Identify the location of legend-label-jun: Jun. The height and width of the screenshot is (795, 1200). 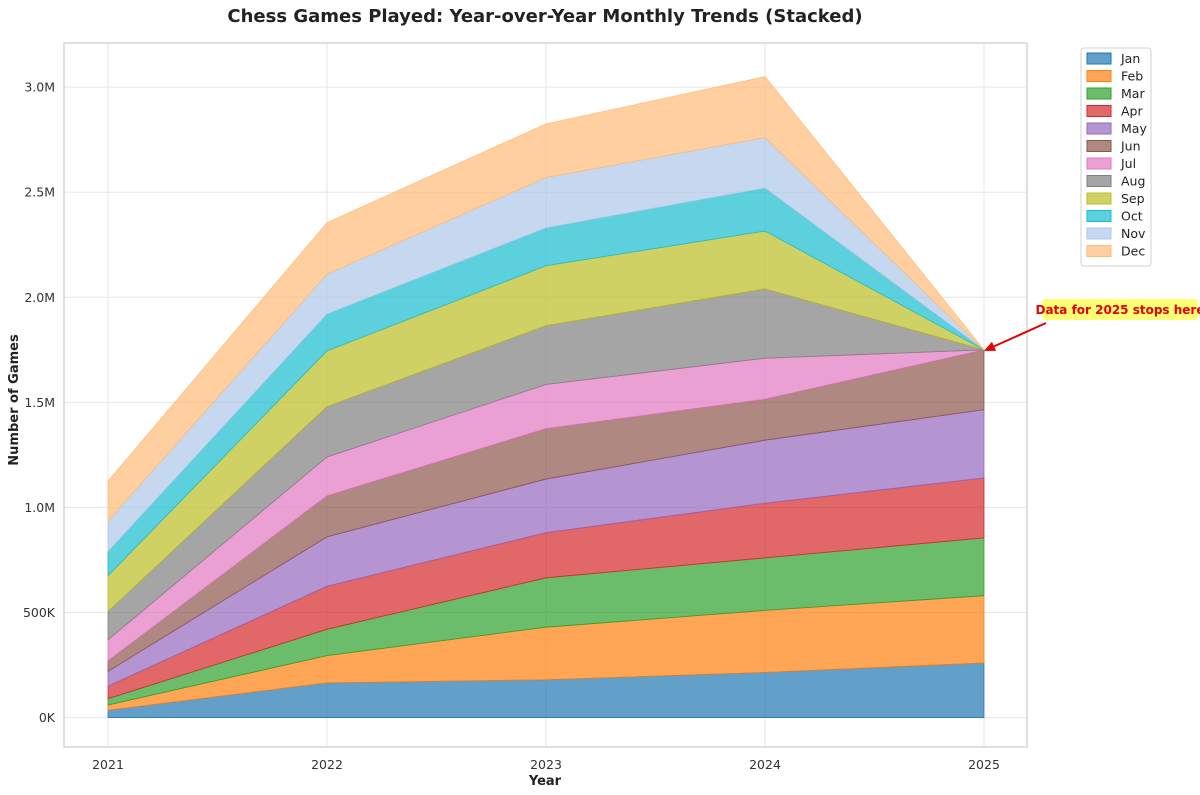
(1130, 146).